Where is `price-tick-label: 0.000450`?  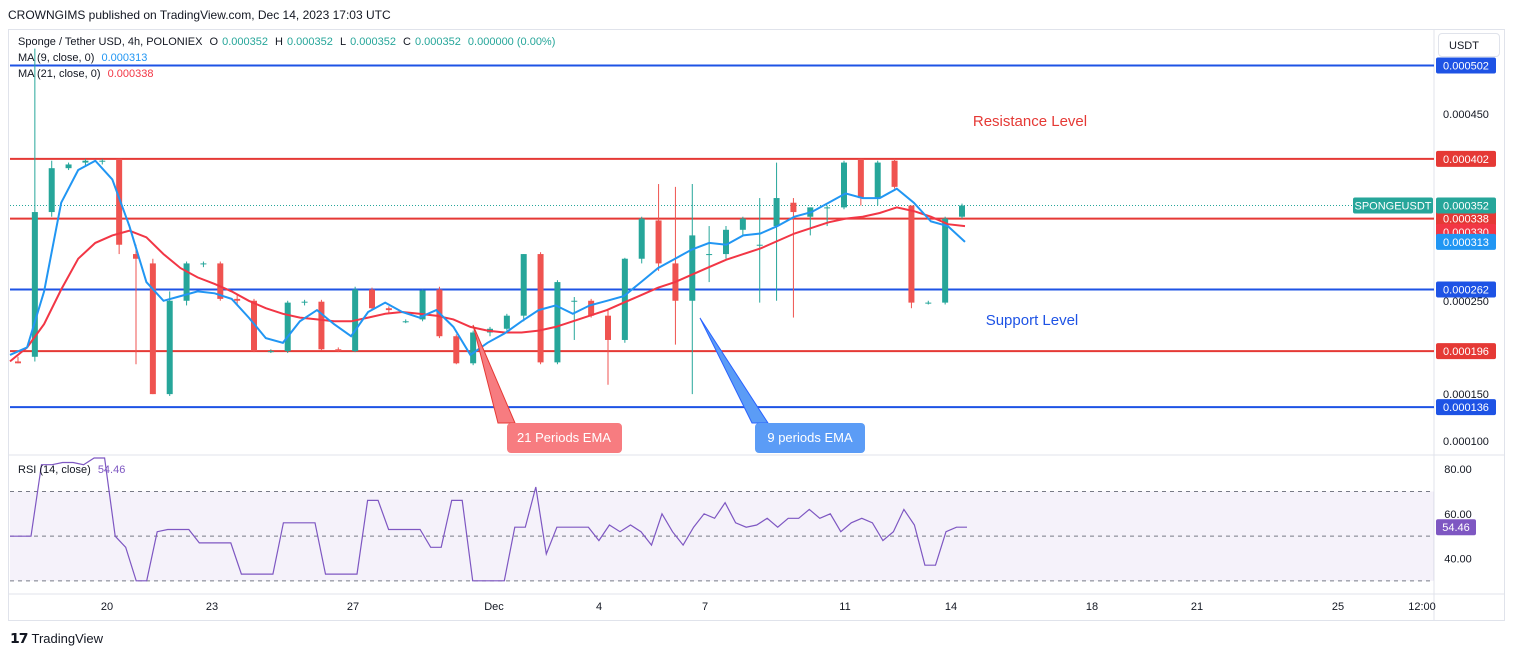
price-tick-label: 0.000450 is located at coordinates (1466, 115).